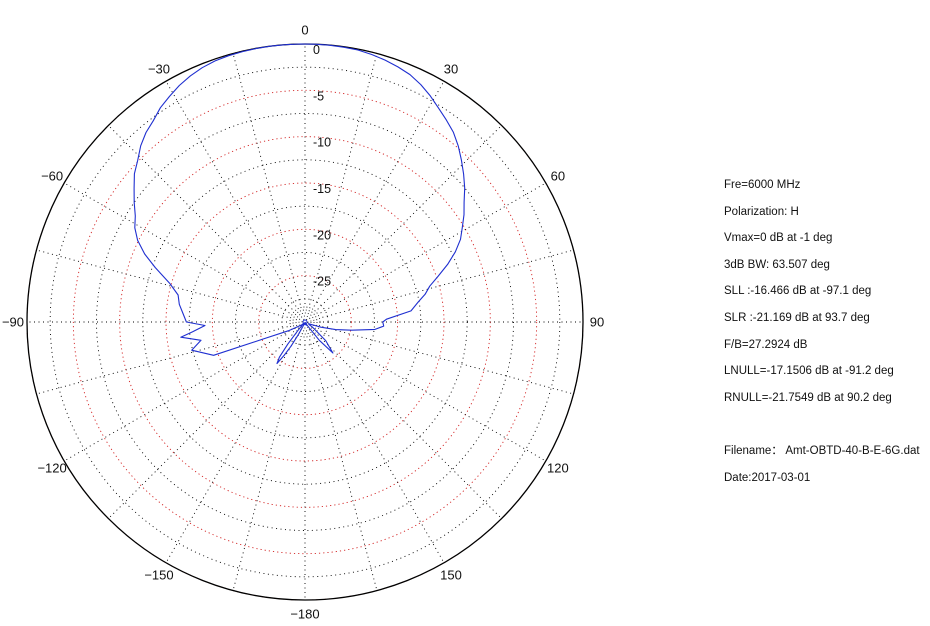 The width and height of the screenshot is (930, 626). I want to click on radial-tick-label: -5, so click(318, 96).